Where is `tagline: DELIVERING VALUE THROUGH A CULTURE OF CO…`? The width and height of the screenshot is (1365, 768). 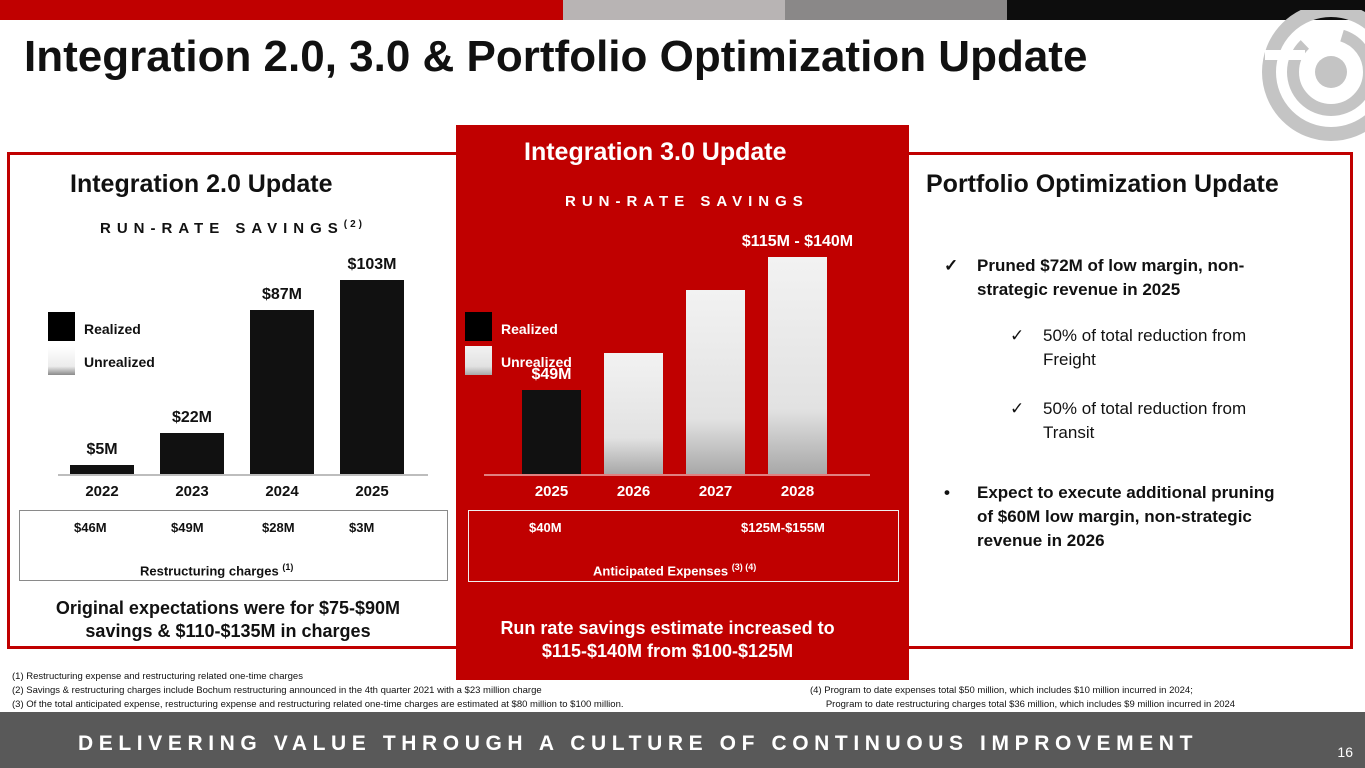 tagline: DELIVERING VALUE THROUGH A CULTURE OF CO… is located at coordinates (638, 743).